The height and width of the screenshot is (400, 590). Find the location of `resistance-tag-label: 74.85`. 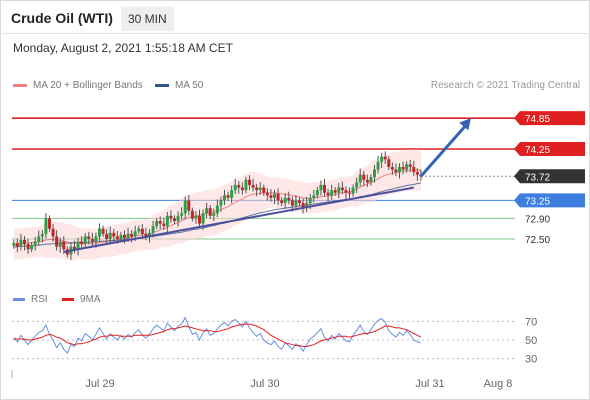

resistance-tag-label: 74.85 is located at coordinates (537, 119).